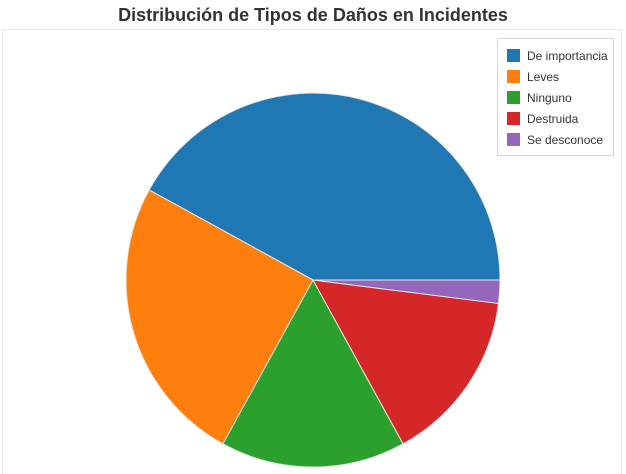 The image size is (626, 474). I want to click on legend-item-de-importancia: De importancia, so click(555, 55).